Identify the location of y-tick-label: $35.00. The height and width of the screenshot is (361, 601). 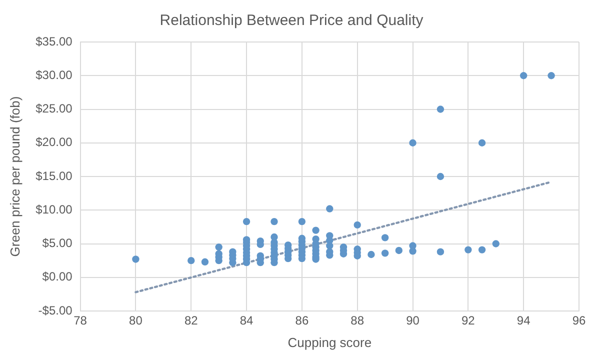
(54, 41).